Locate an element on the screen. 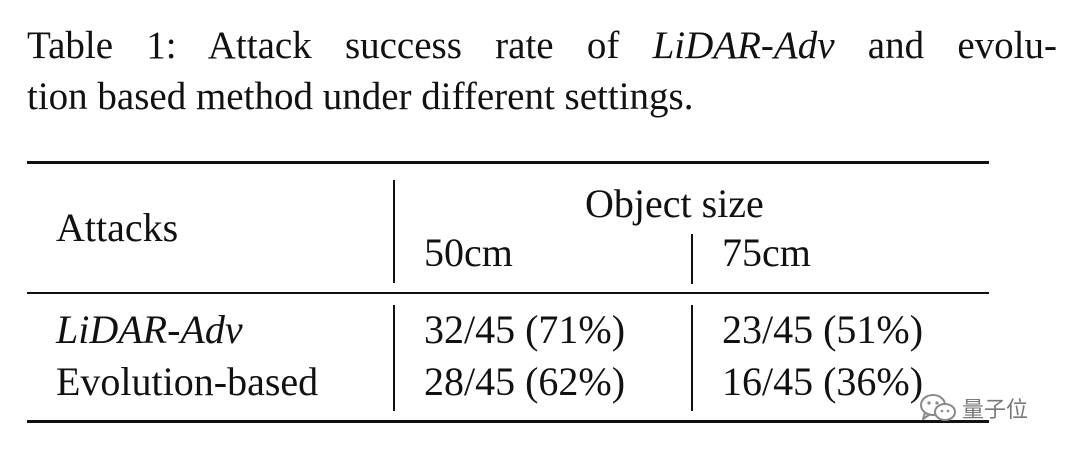 The image size is (1080, 459). row-label-lidar-adv: LiDAR-Adv is located at coordinates (149, 329).